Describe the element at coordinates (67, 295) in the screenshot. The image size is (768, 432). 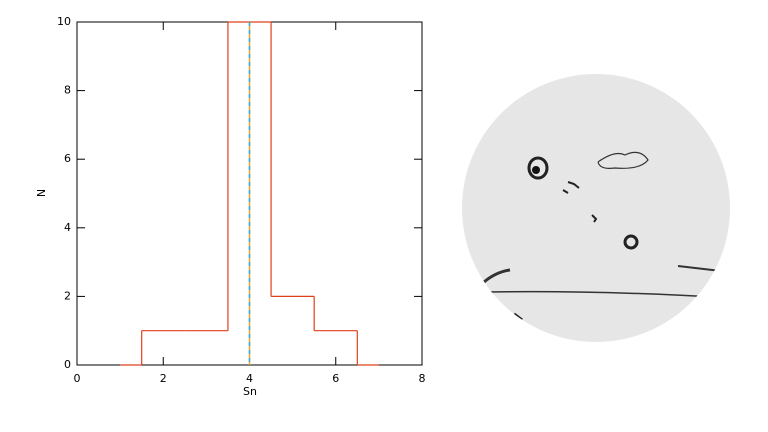
I see `y-tick-label: 2` at that location.